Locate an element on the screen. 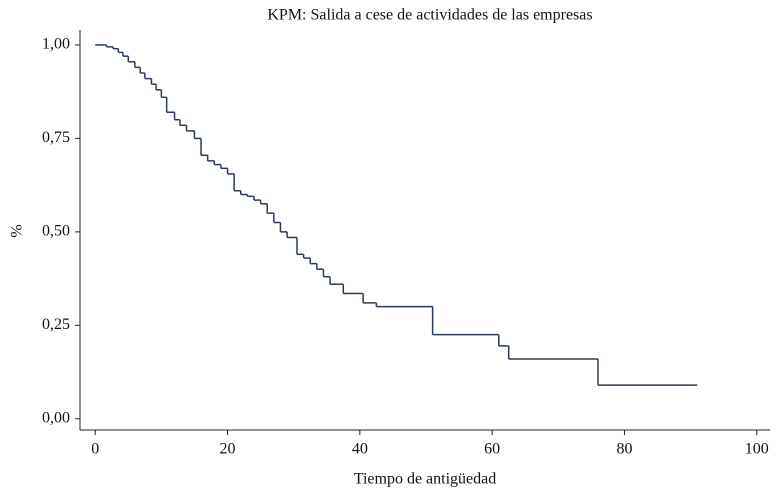 The width and height of the screenshot is (776, 489). x-tick-label: 0 is located at coordinates (95, 449).